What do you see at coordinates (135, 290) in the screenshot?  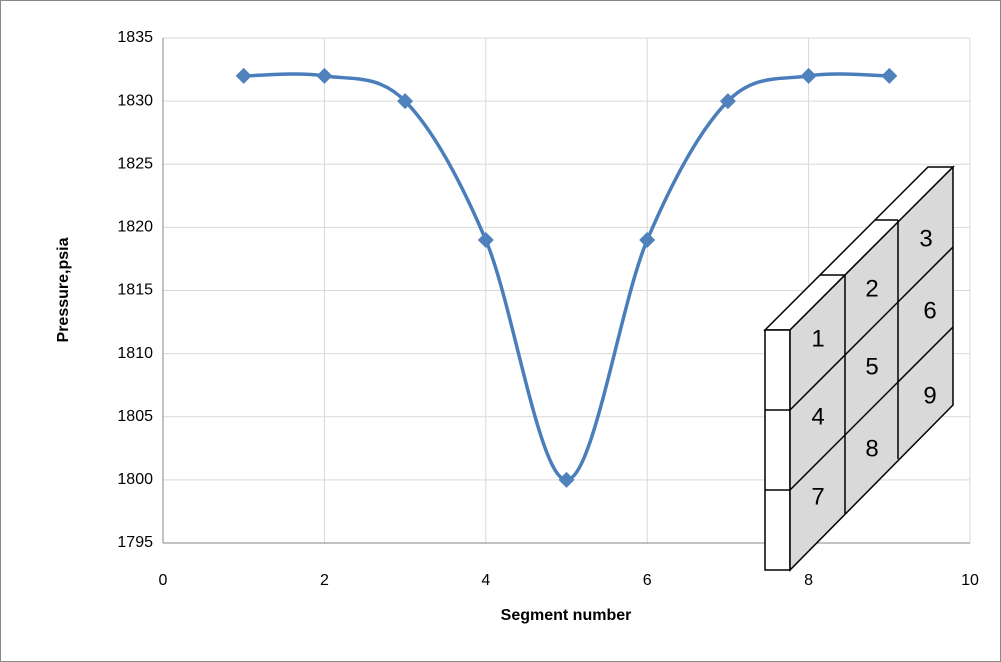 I see `y-tick-label: 1815` at bounding box center [135, 290].